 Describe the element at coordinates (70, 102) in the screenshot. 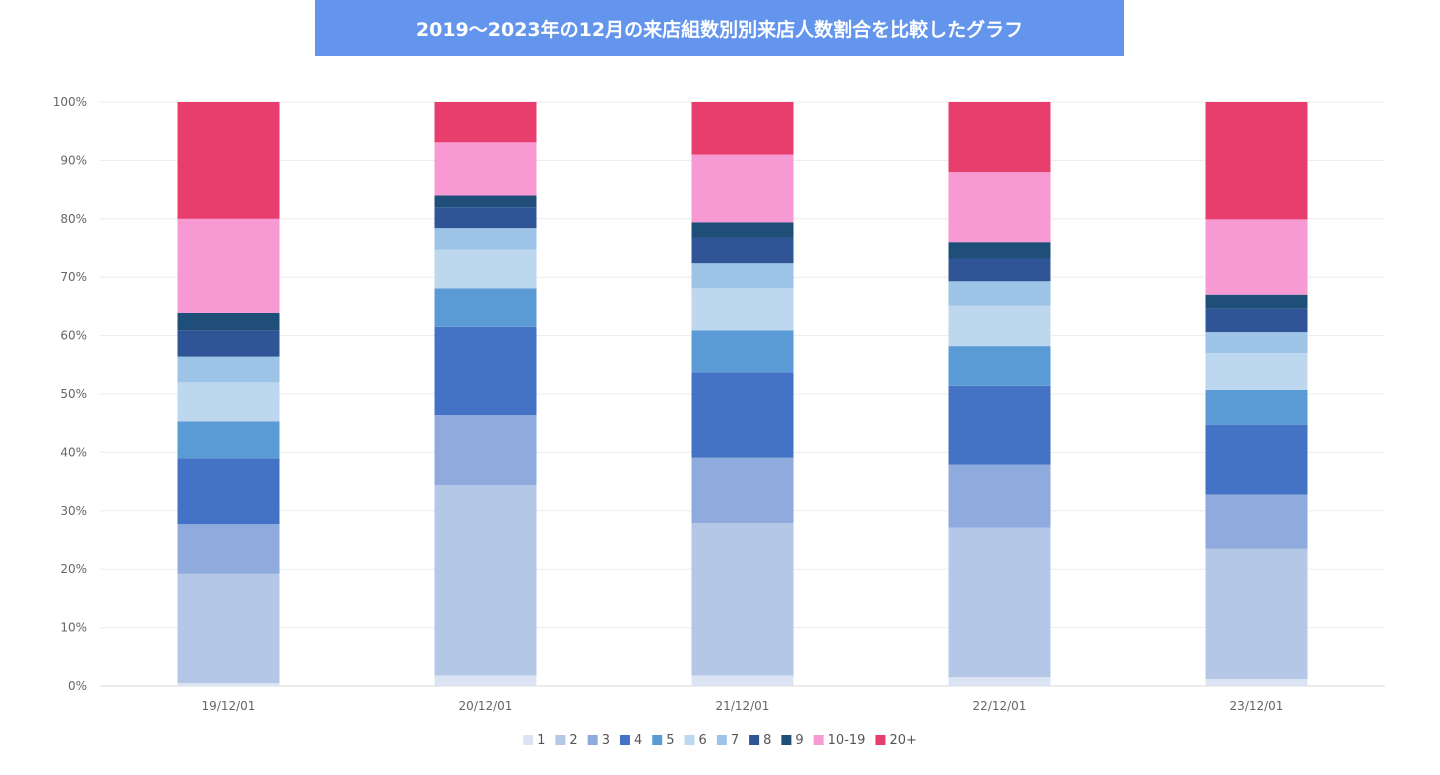

I see `y-tick-label: 100%` at that location.